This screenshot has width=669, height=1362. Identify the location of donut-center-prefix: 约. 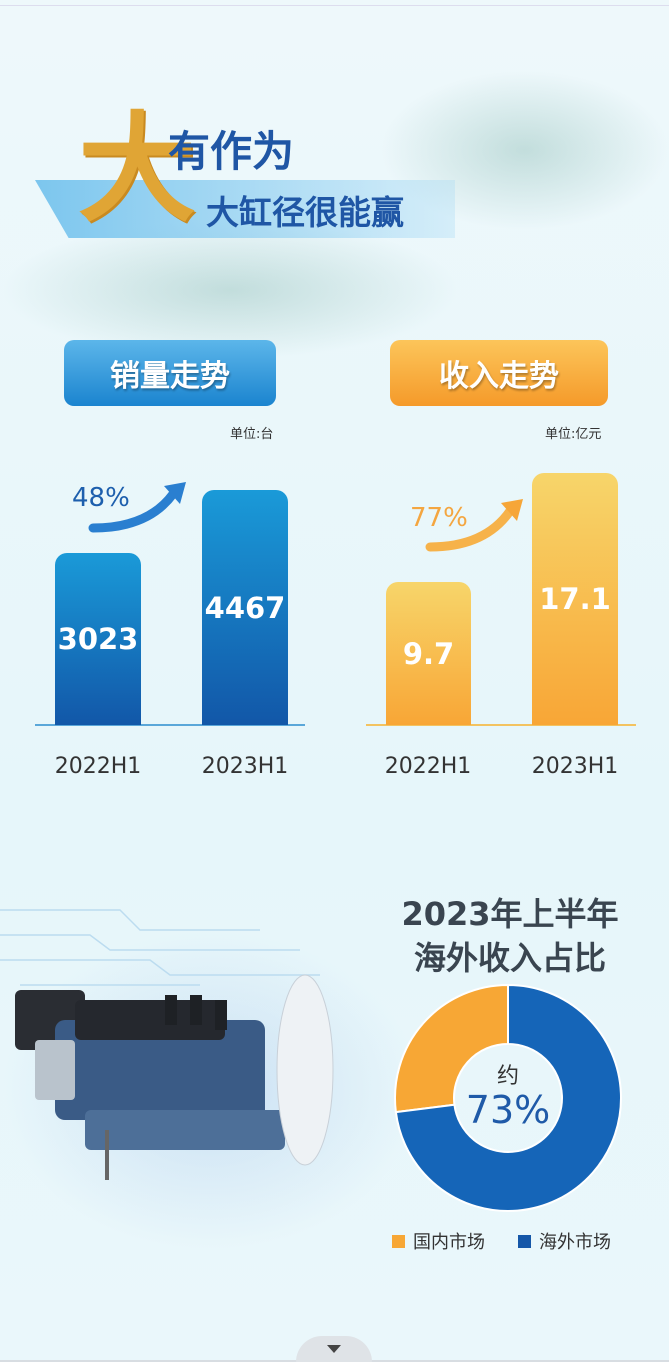
(507, 1076).